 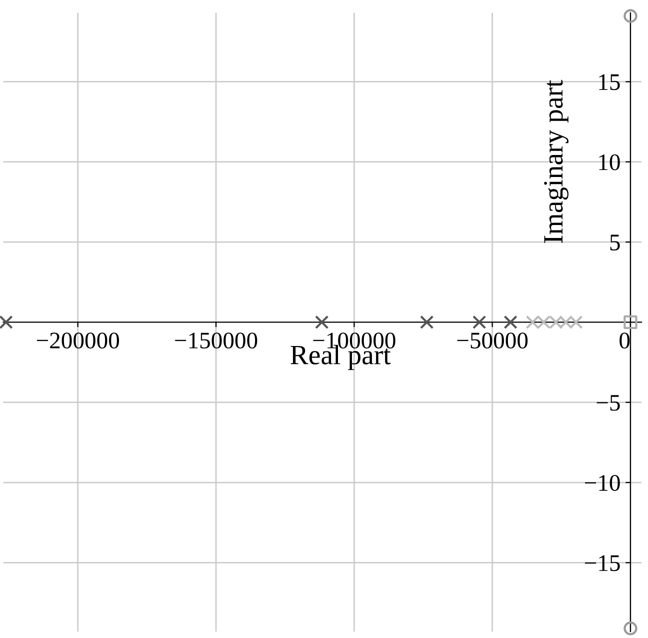 What do you see at coordinates (556, 161) in the screenshot?
I see `y-axis-title: Imaginary part` at bounding box center [556, 161].